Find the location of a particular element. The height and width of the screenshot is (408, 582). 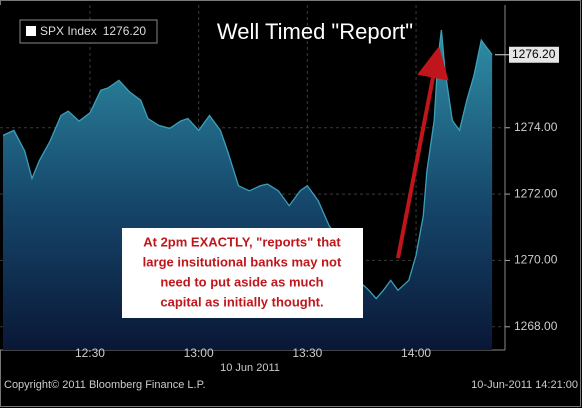

footer-left: Copyright© 2011 Bloomberg Finance L.P. is located at coordinates (105, 385).